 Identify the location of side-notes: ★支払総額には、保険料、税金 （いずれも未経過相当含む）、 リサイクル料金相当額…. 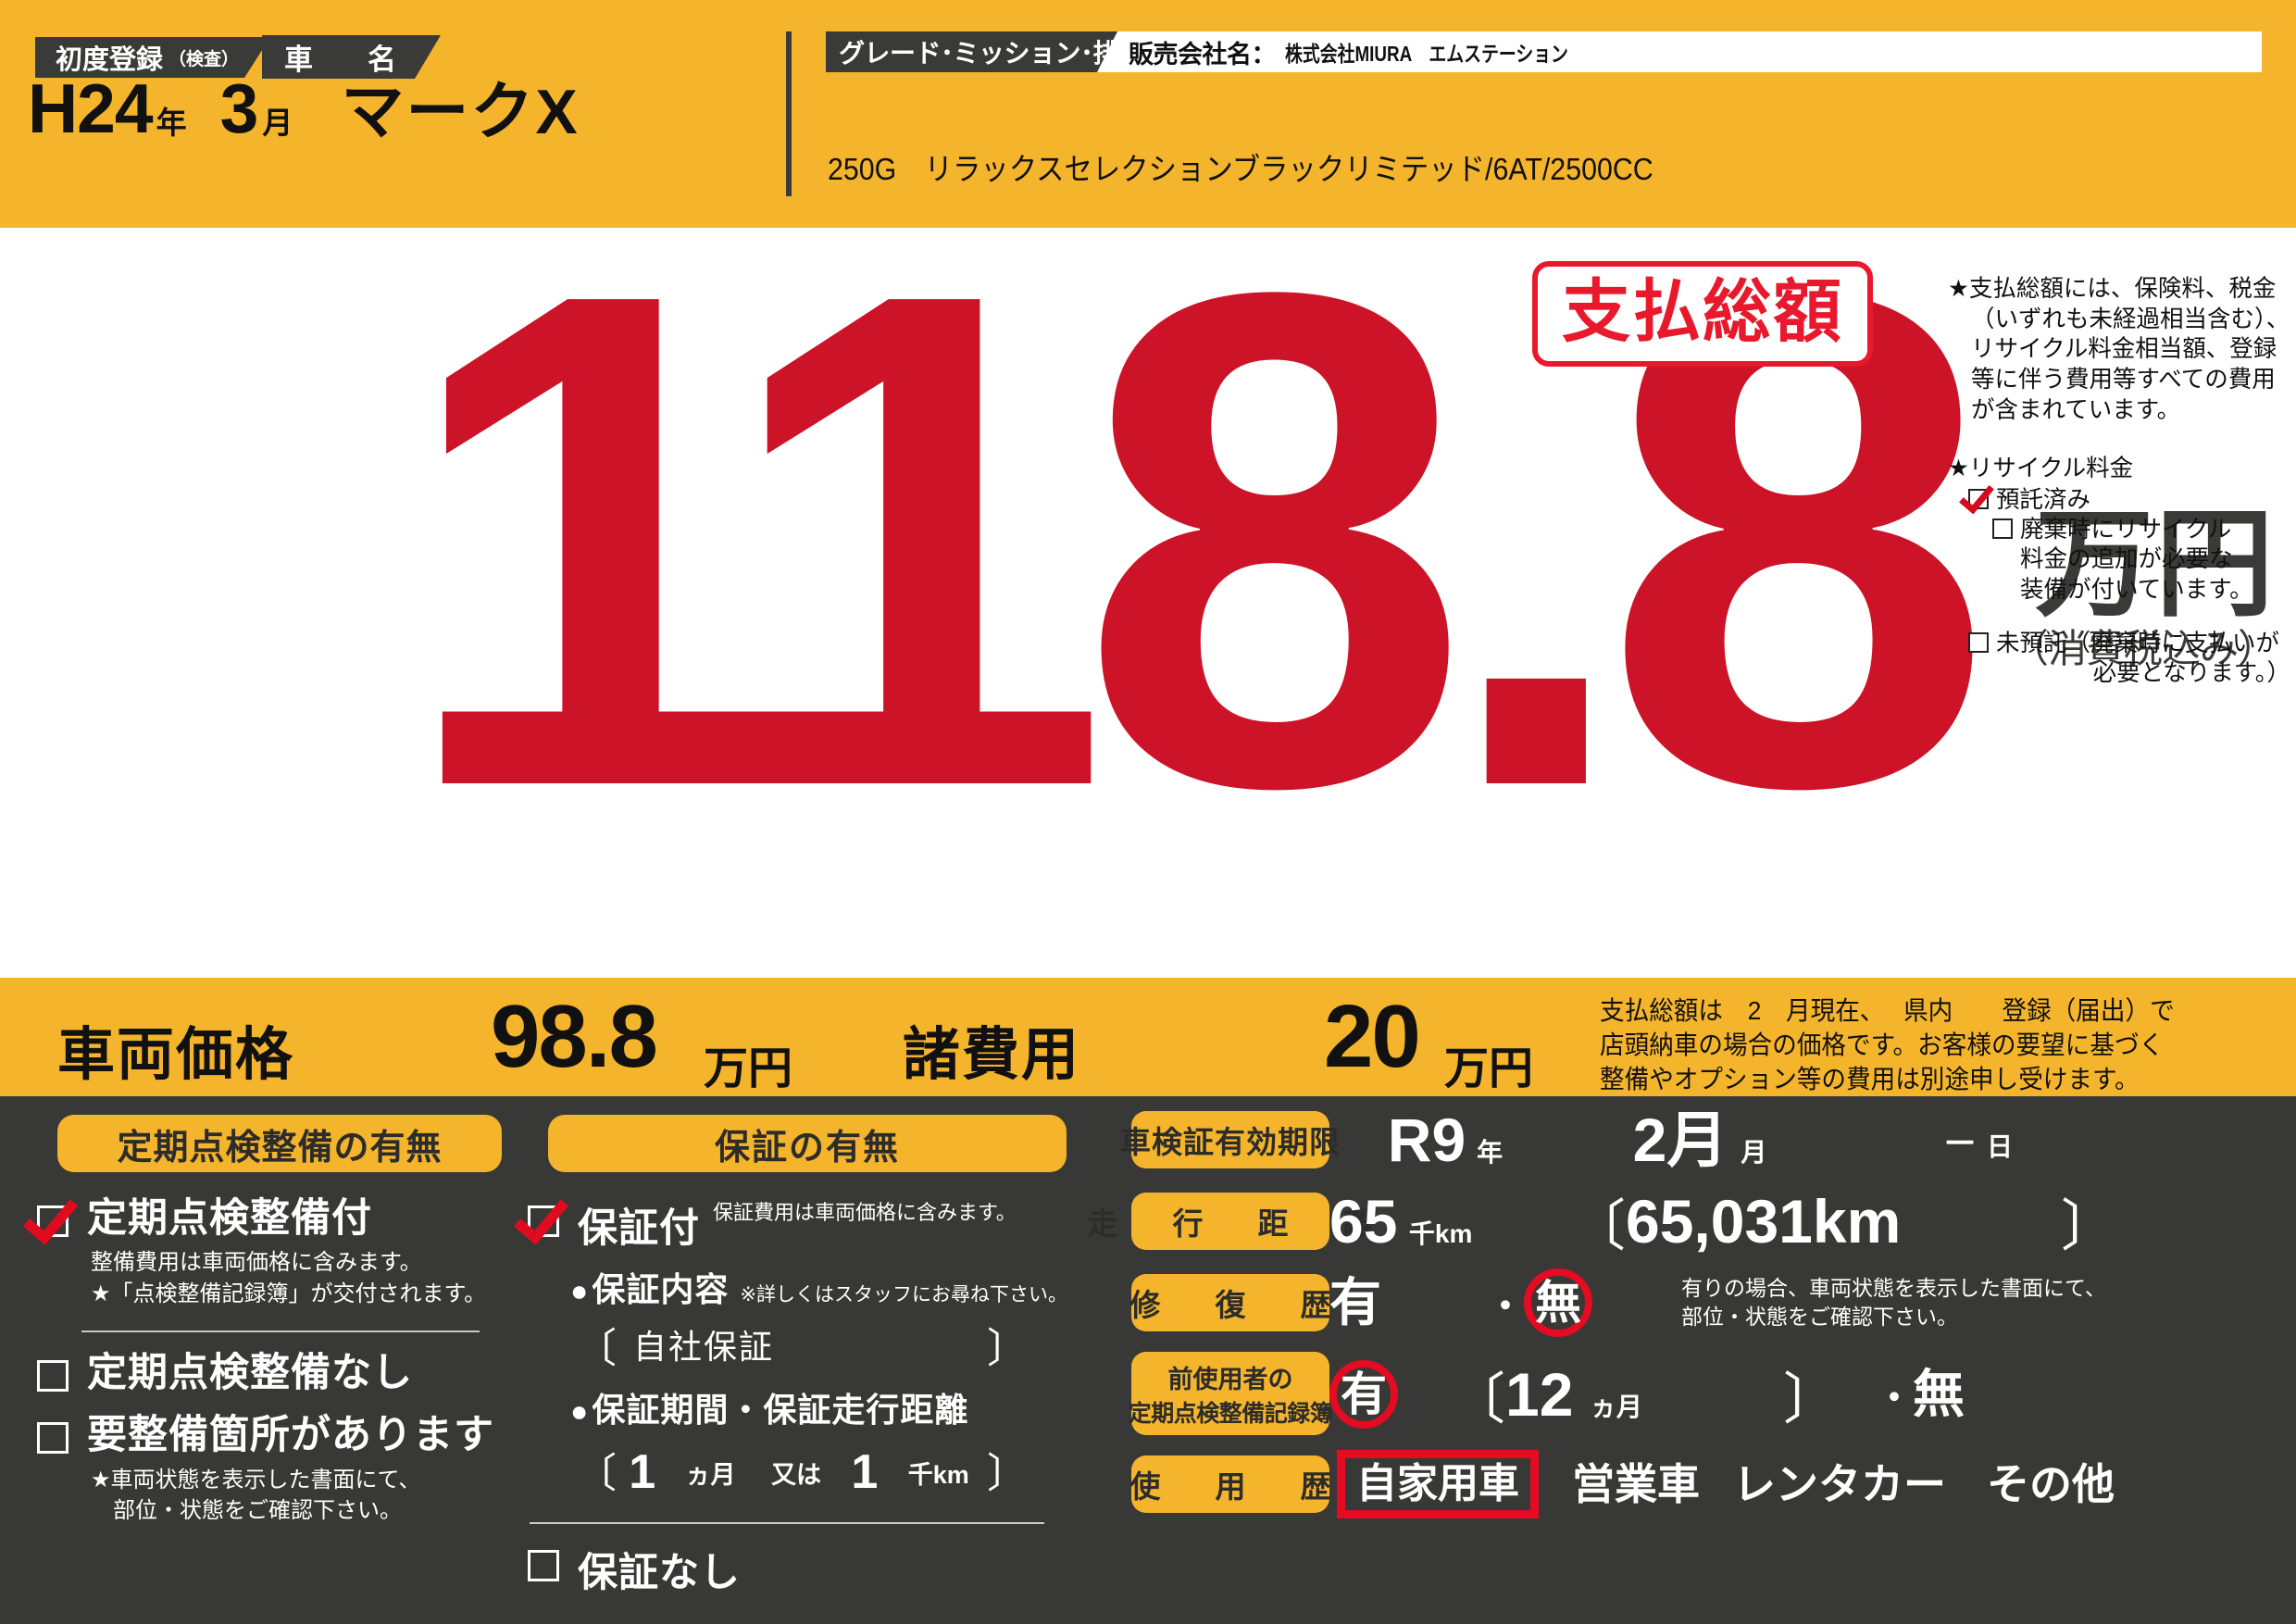
(2119, 481).